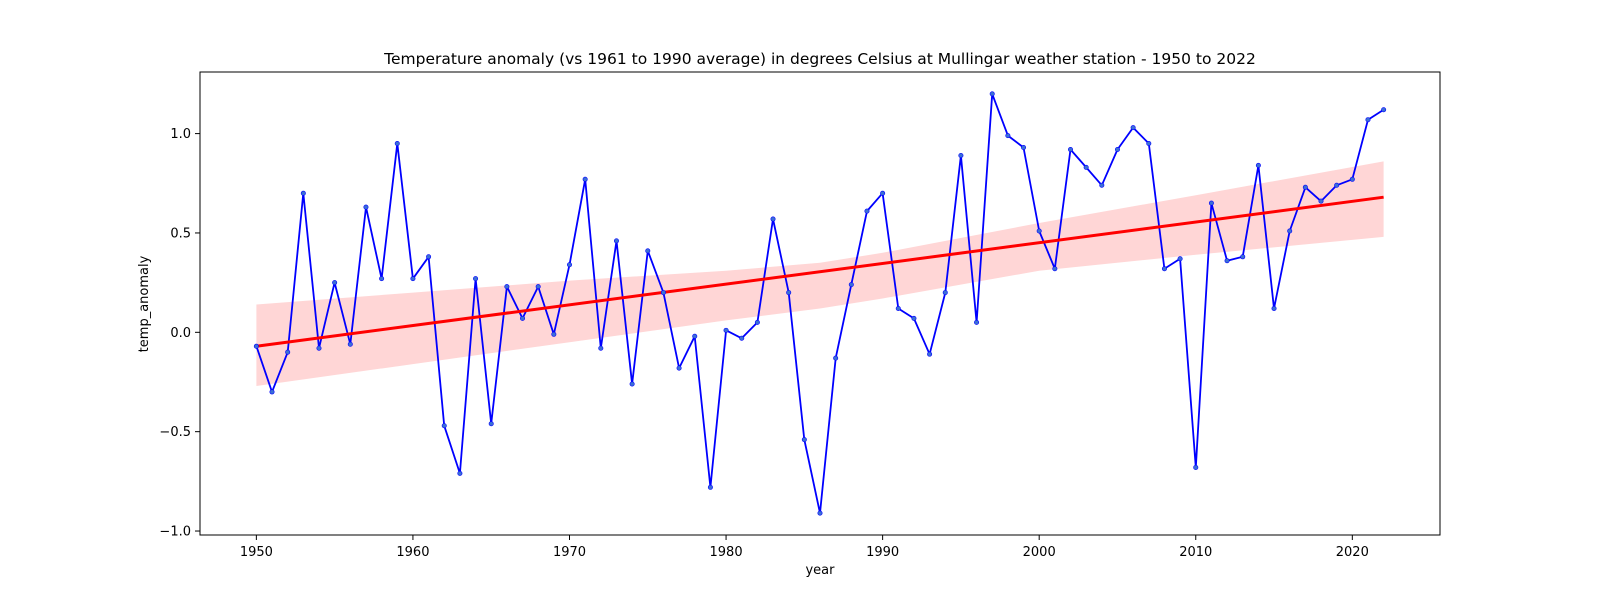 The image size is (1600, 600). I want to click on y-axis-title: temp_anomaly, so click(144, 303).